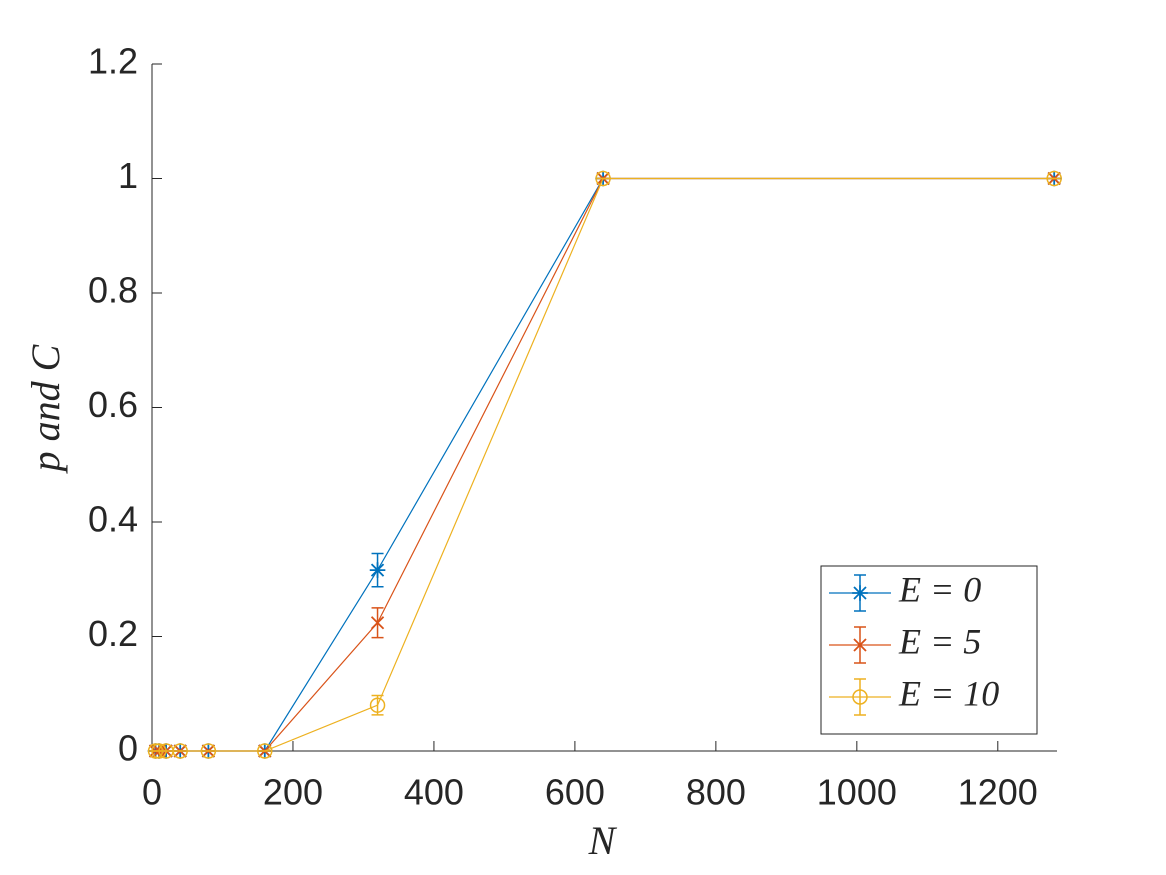 This screenshot has height=875, width=1166. I want to click on legend-box, so click(929, 650).